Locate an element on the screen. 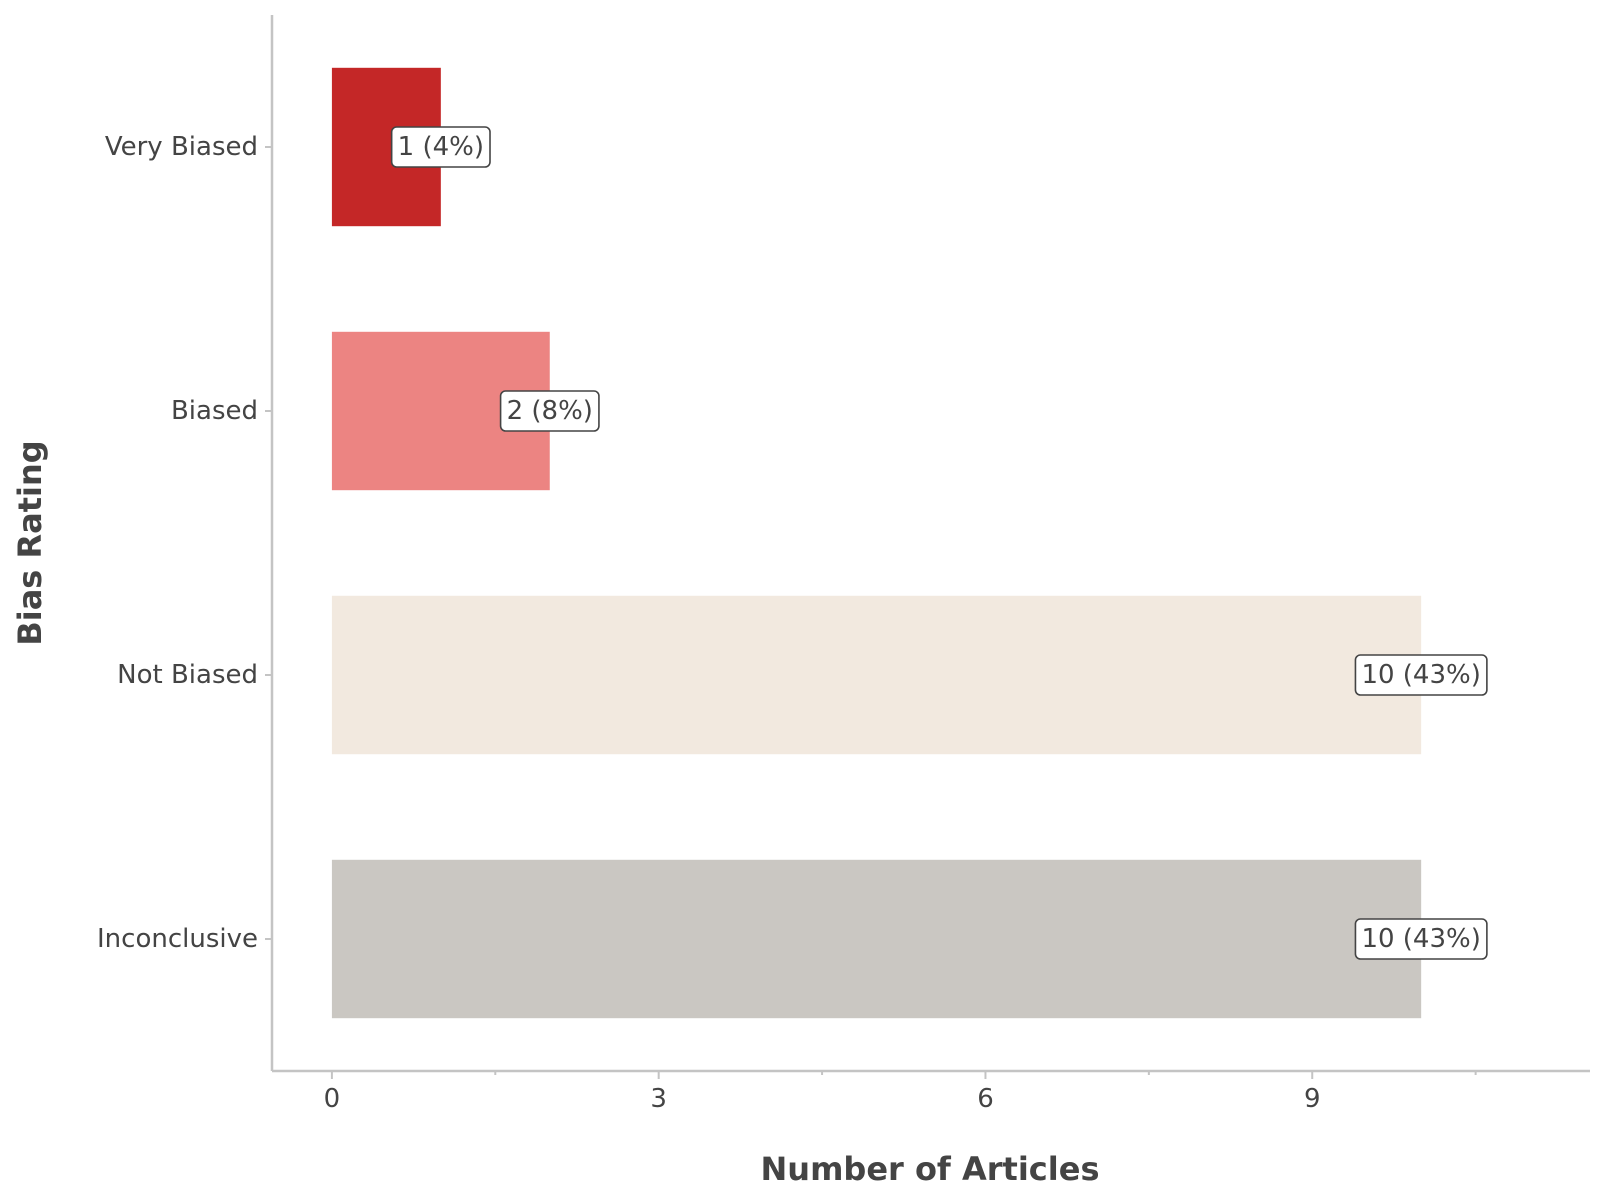 The height and width of the screenshot is (1200, 1600). value-label-box-very-biased is located at coordinates (440, 147).